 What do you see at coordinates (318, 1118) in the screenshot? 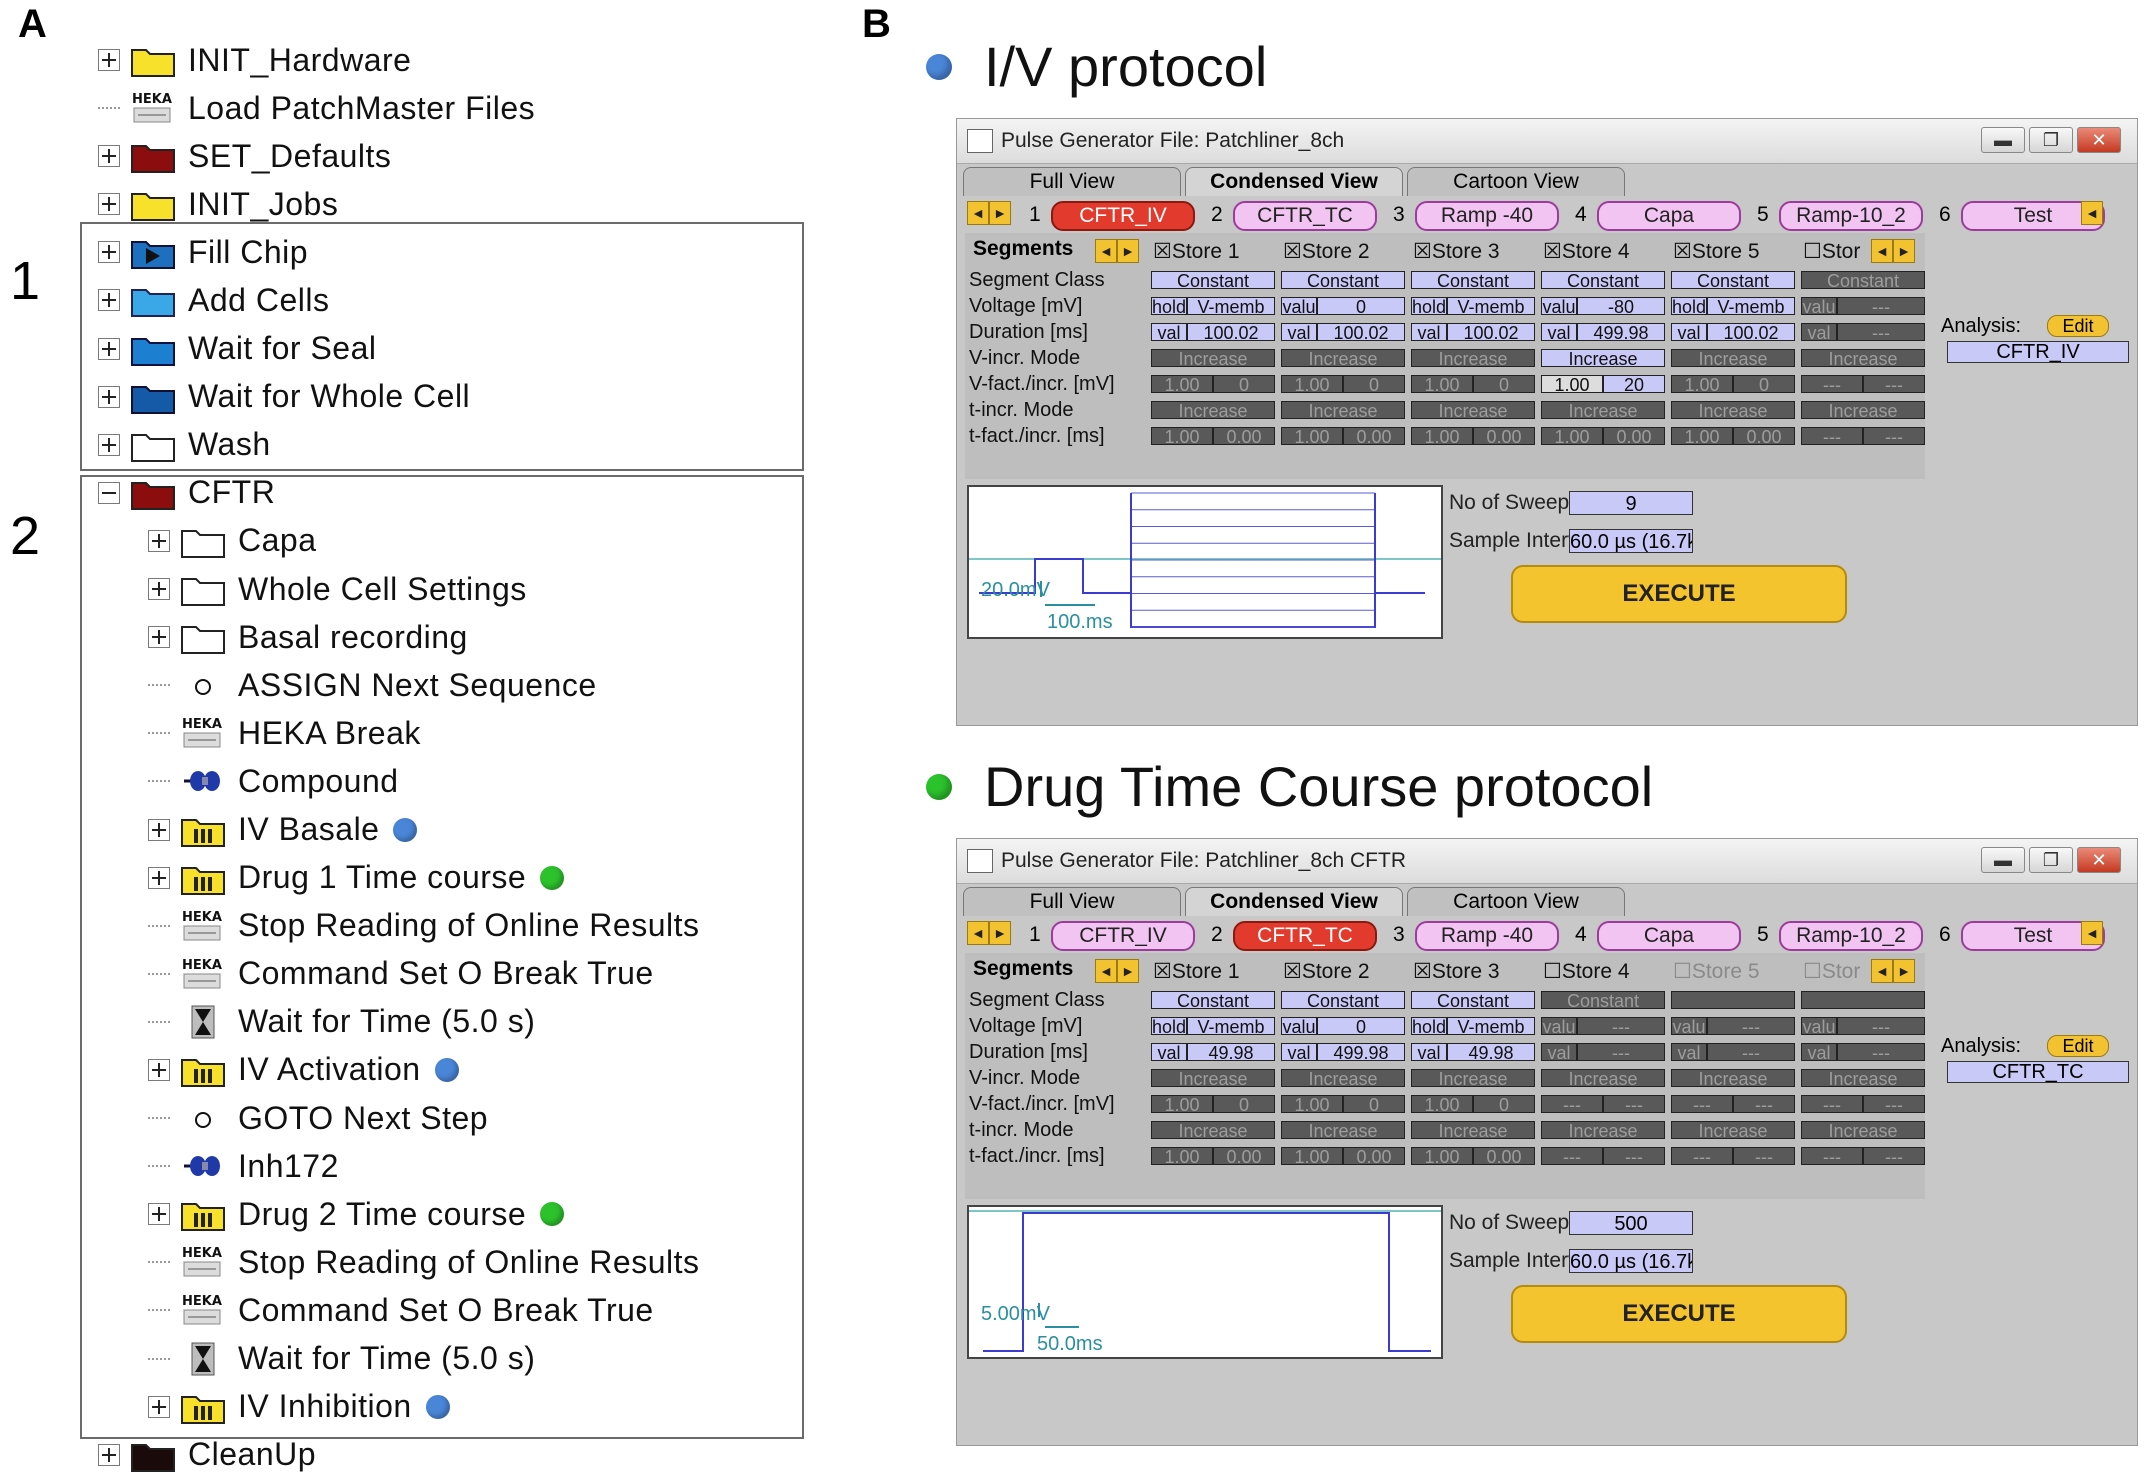
I see `tree-item: GOTO Next Step` at bounding box center [318, 1118].